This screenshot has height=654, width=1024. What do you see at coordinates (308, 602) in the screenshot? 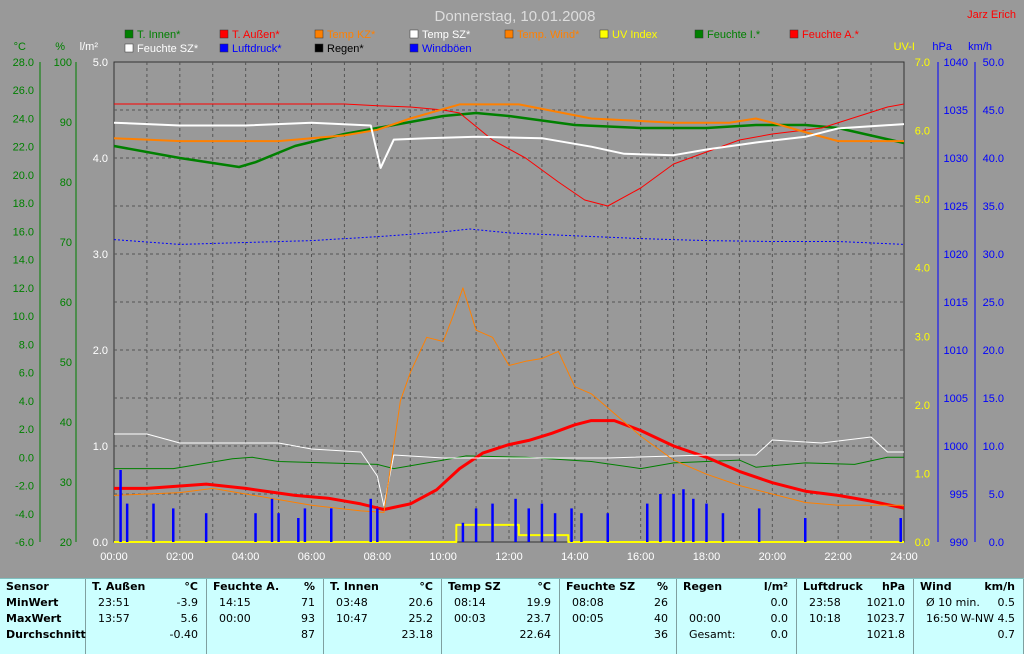
I see `stats-value: 71` at bounding box center [308, 602].